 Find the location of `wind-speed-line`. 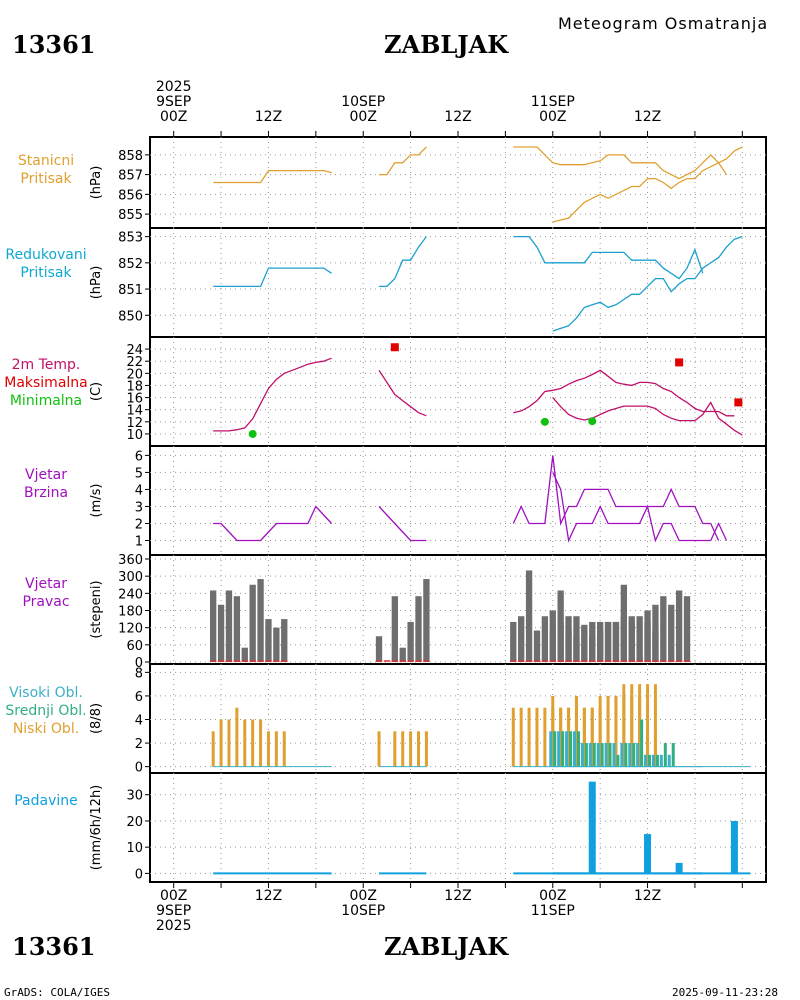

wind-speed-line is located at coordinates (402, 524).